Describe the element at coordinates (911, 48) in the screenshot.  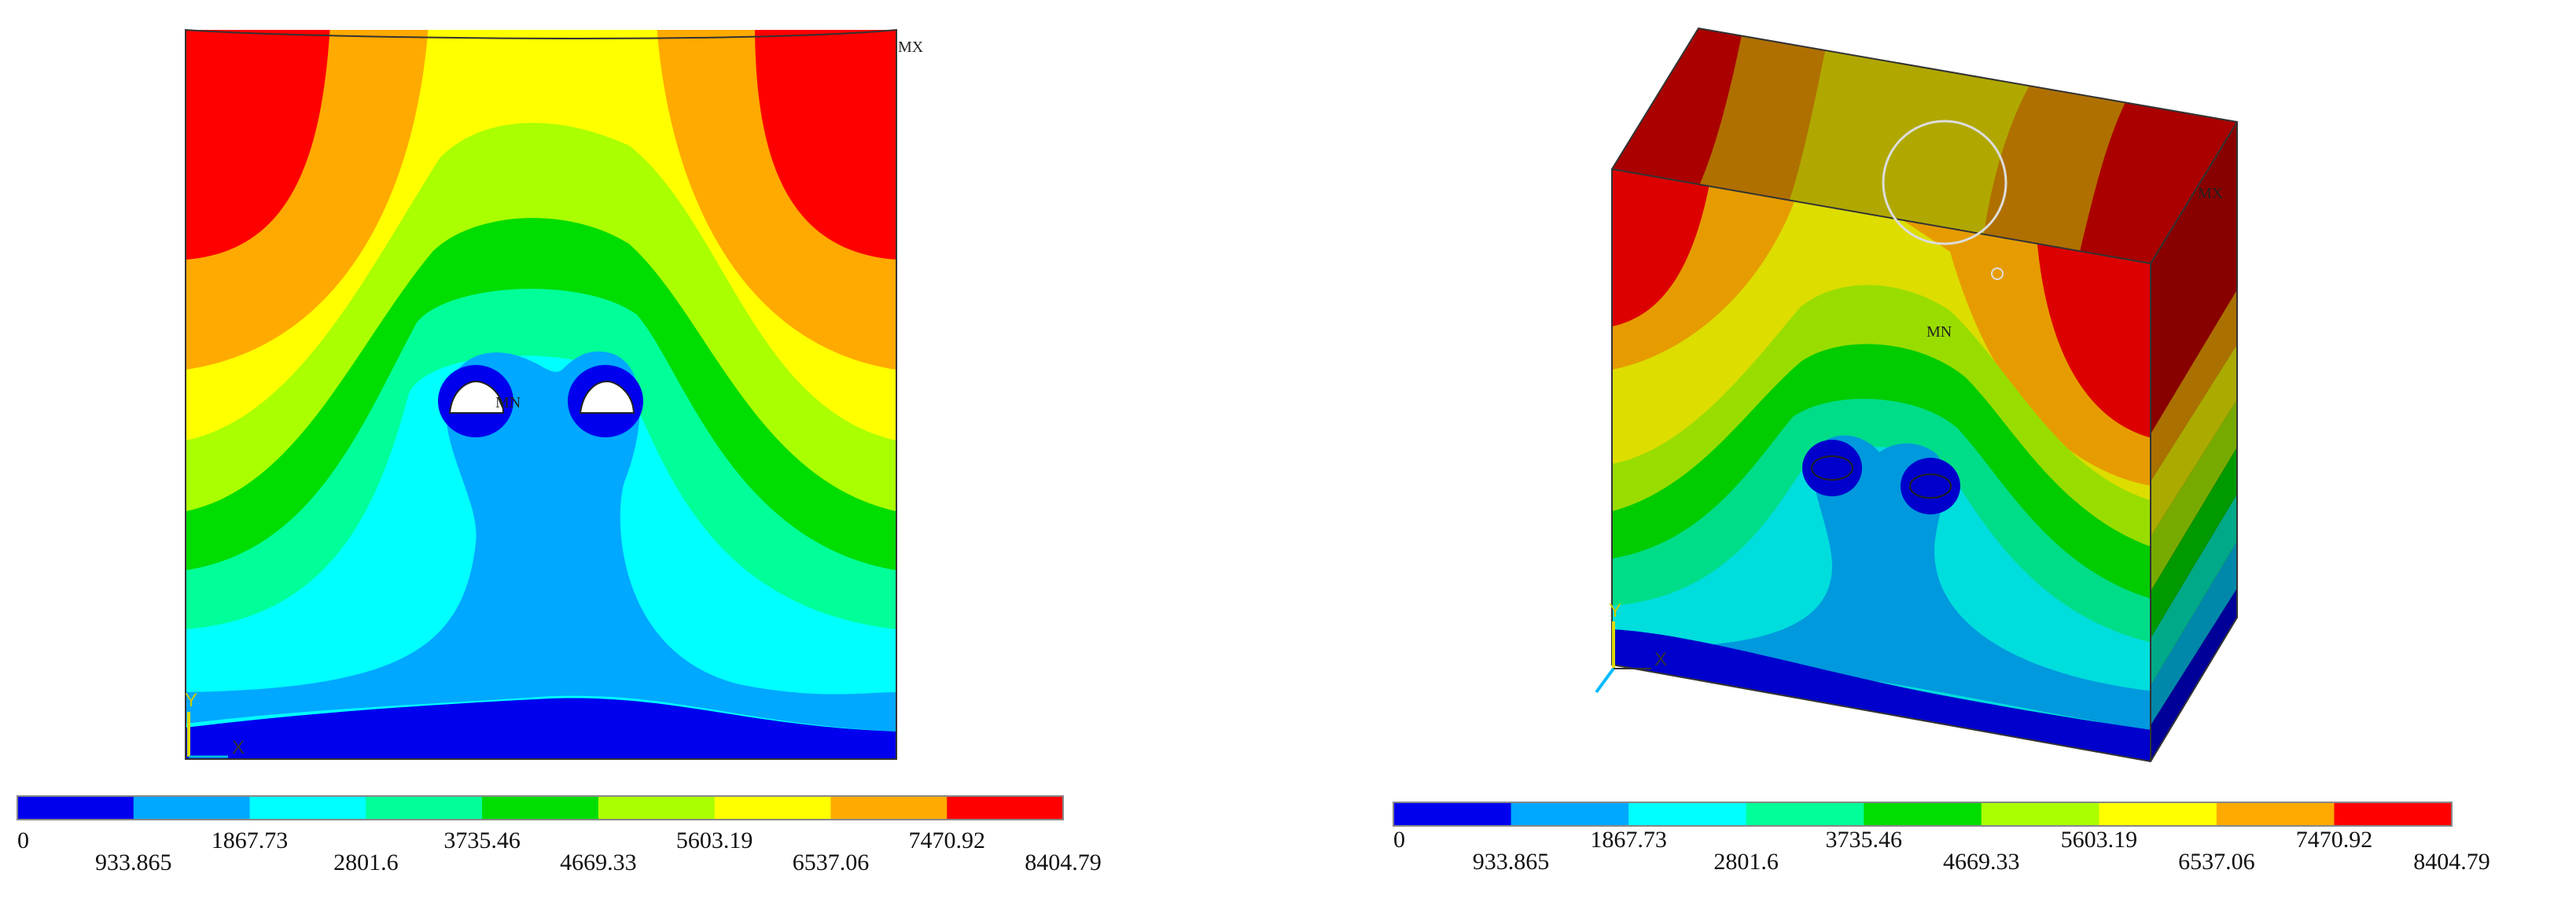
I see `left-mx-marker: MX` at that location.